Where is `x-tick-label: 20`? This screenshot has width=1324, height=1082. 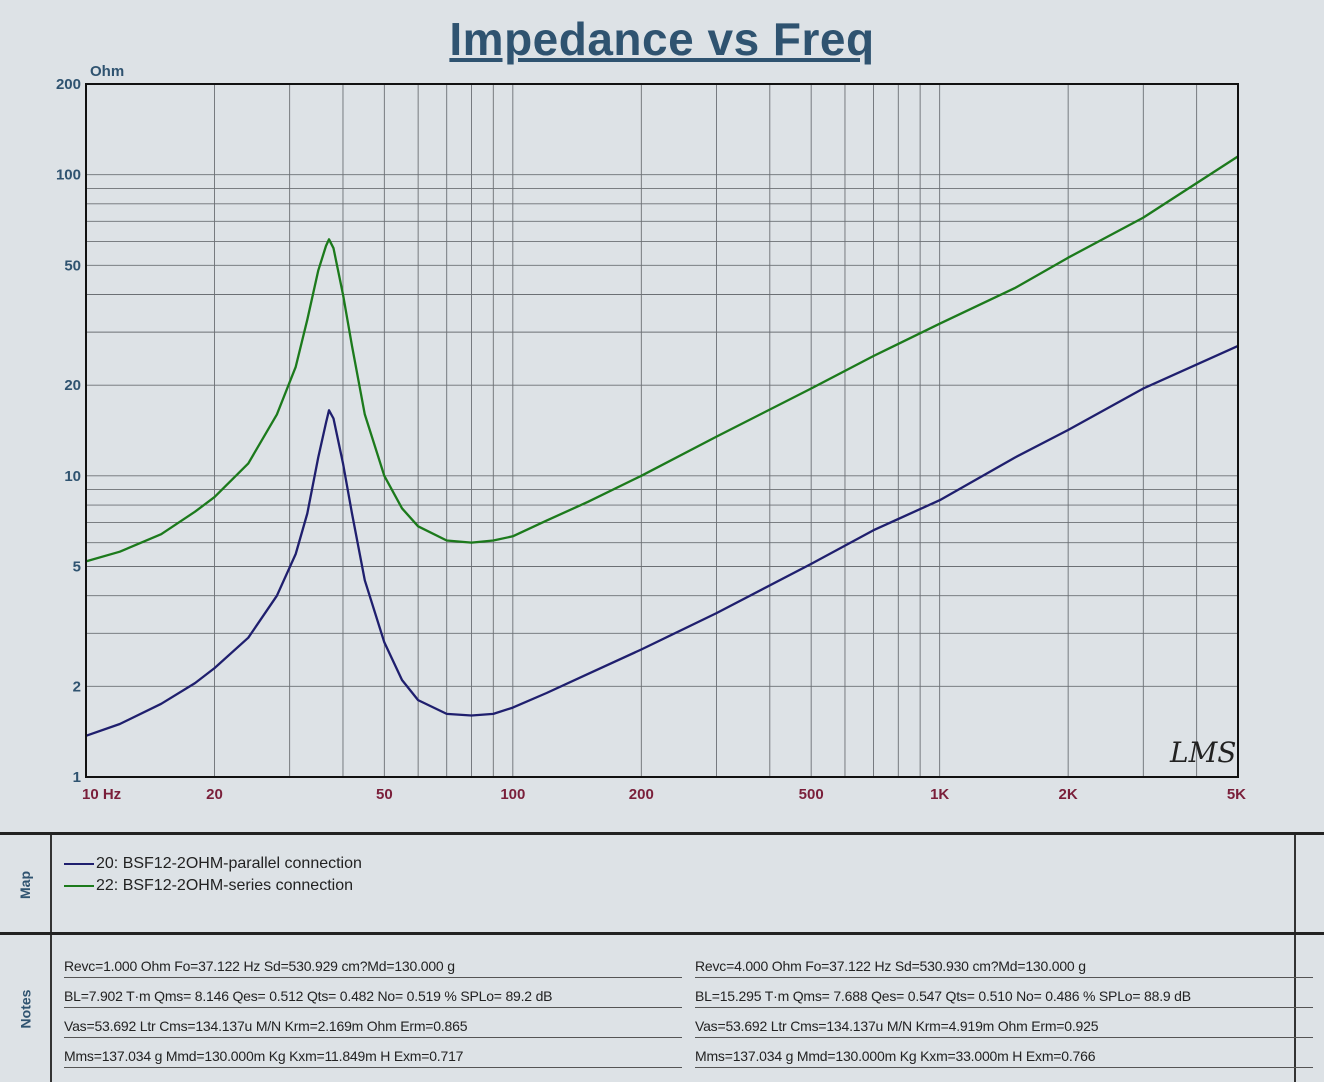
x-tick-label: 20 is located at coordinates (214, 794).